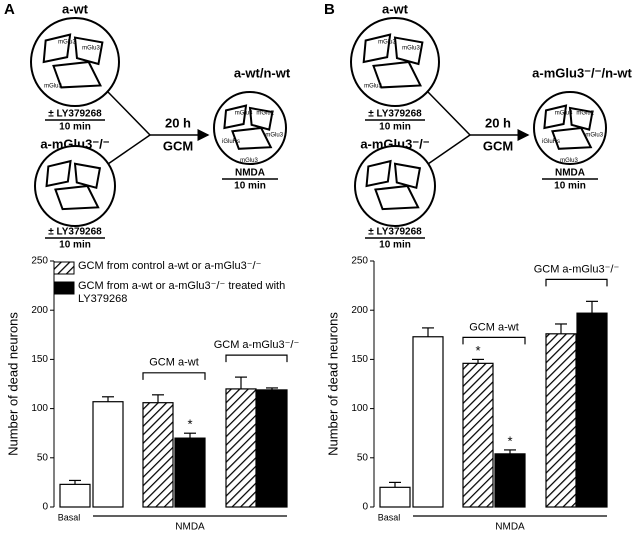 Image resolution: width=640 pixels, height=534 pixels. Describe the element at coordinates (9, 9) in the screenshot. I see `panel-label: A` at that location.